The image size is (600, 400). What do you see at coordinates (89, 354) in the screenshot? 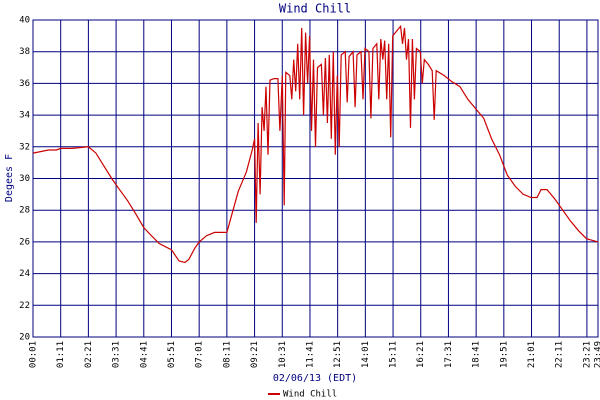
I see `x-tick-label: 02:21` at bounding box center [89, 354].